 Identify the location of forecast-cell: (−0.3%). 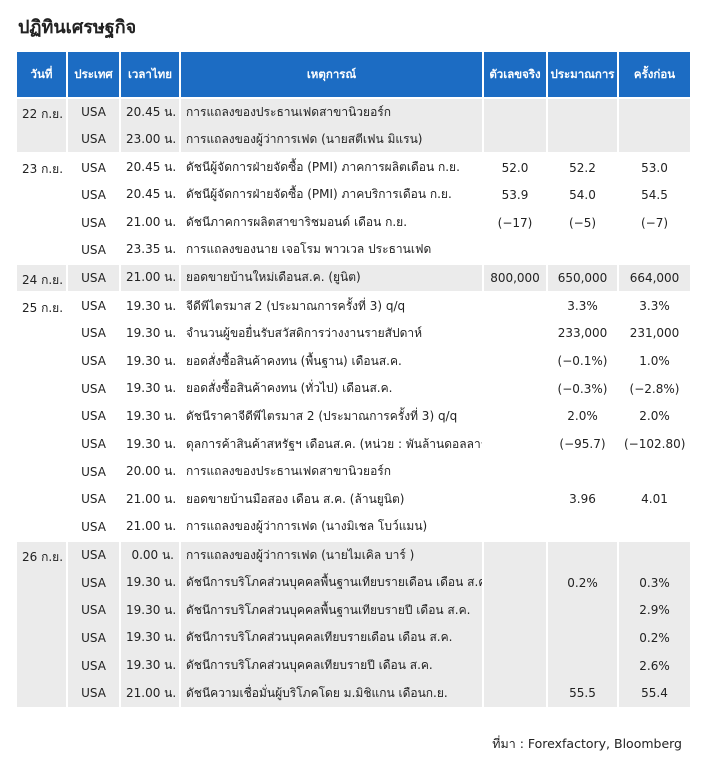
(583, 388).